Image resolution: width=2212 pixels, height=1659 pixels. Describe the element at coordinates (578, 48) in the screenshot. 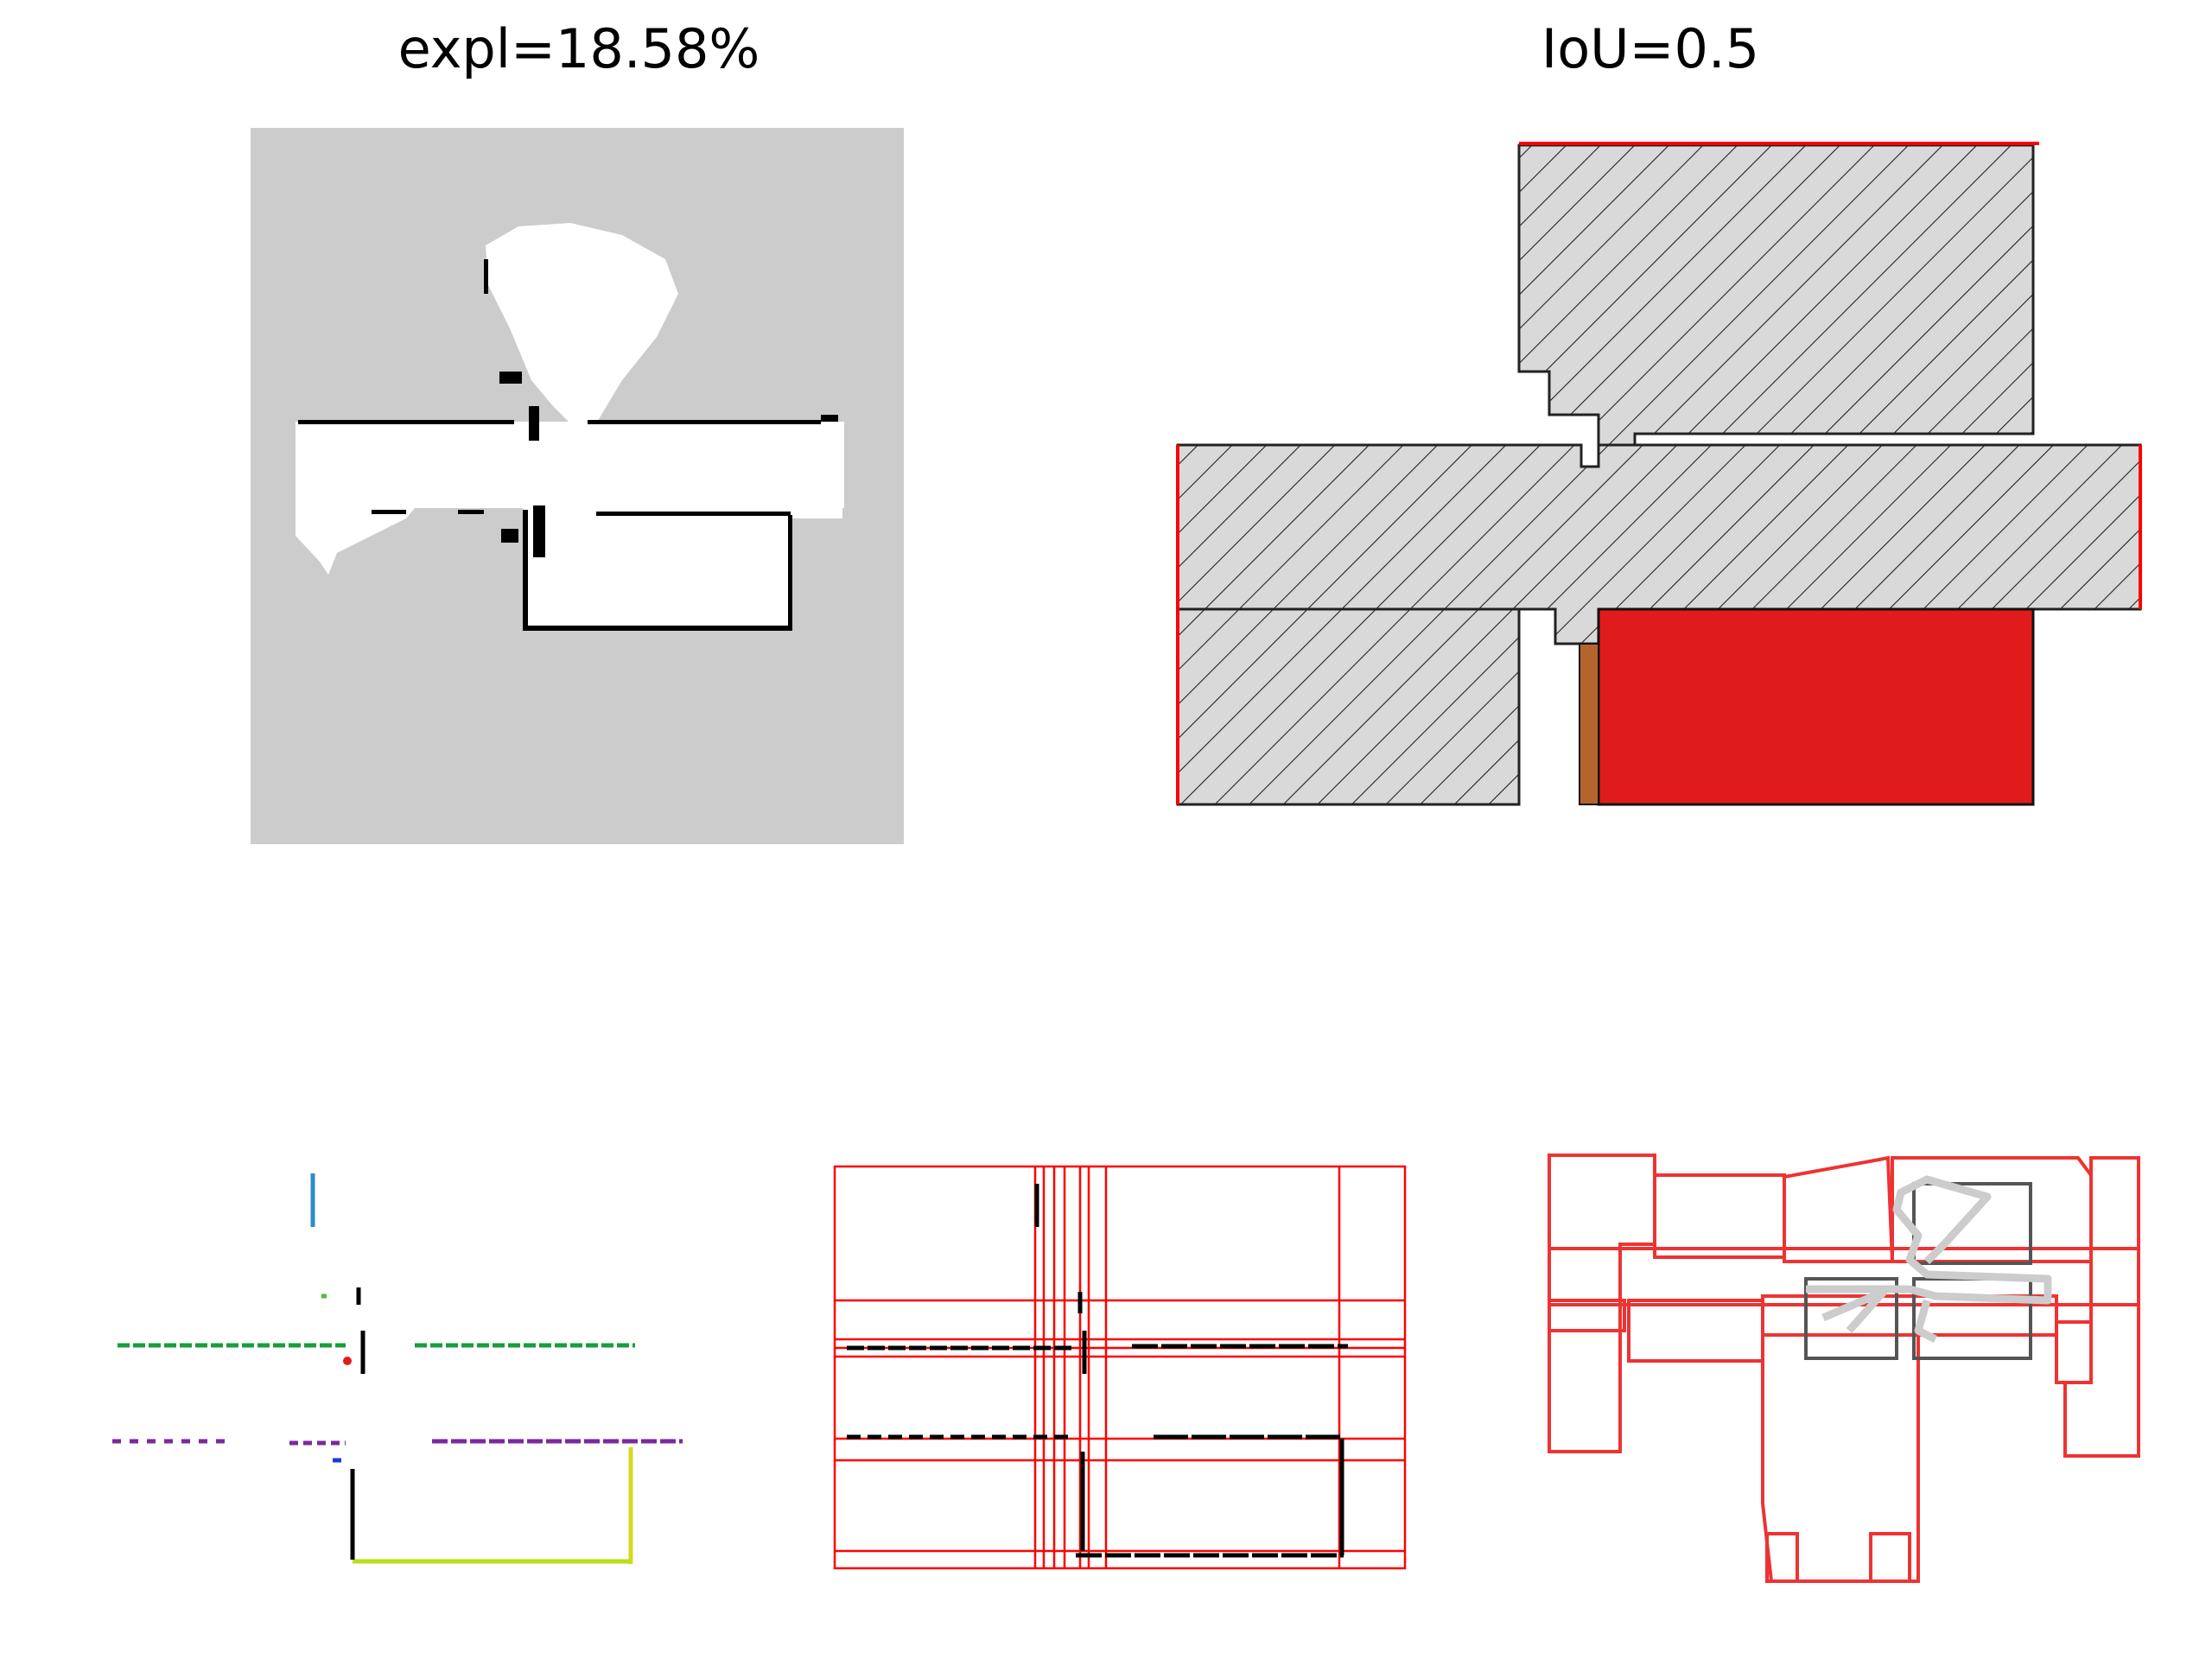

I see `exploration-title: expl=18.58%` at that location.